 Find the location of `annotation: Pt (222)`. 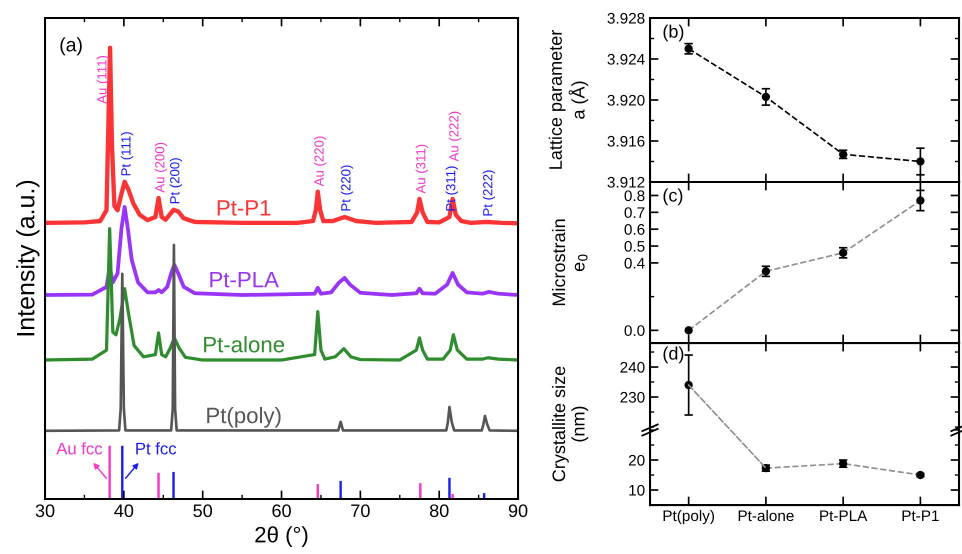

annotation: Pt (222) is located at coordinates (489, 193).